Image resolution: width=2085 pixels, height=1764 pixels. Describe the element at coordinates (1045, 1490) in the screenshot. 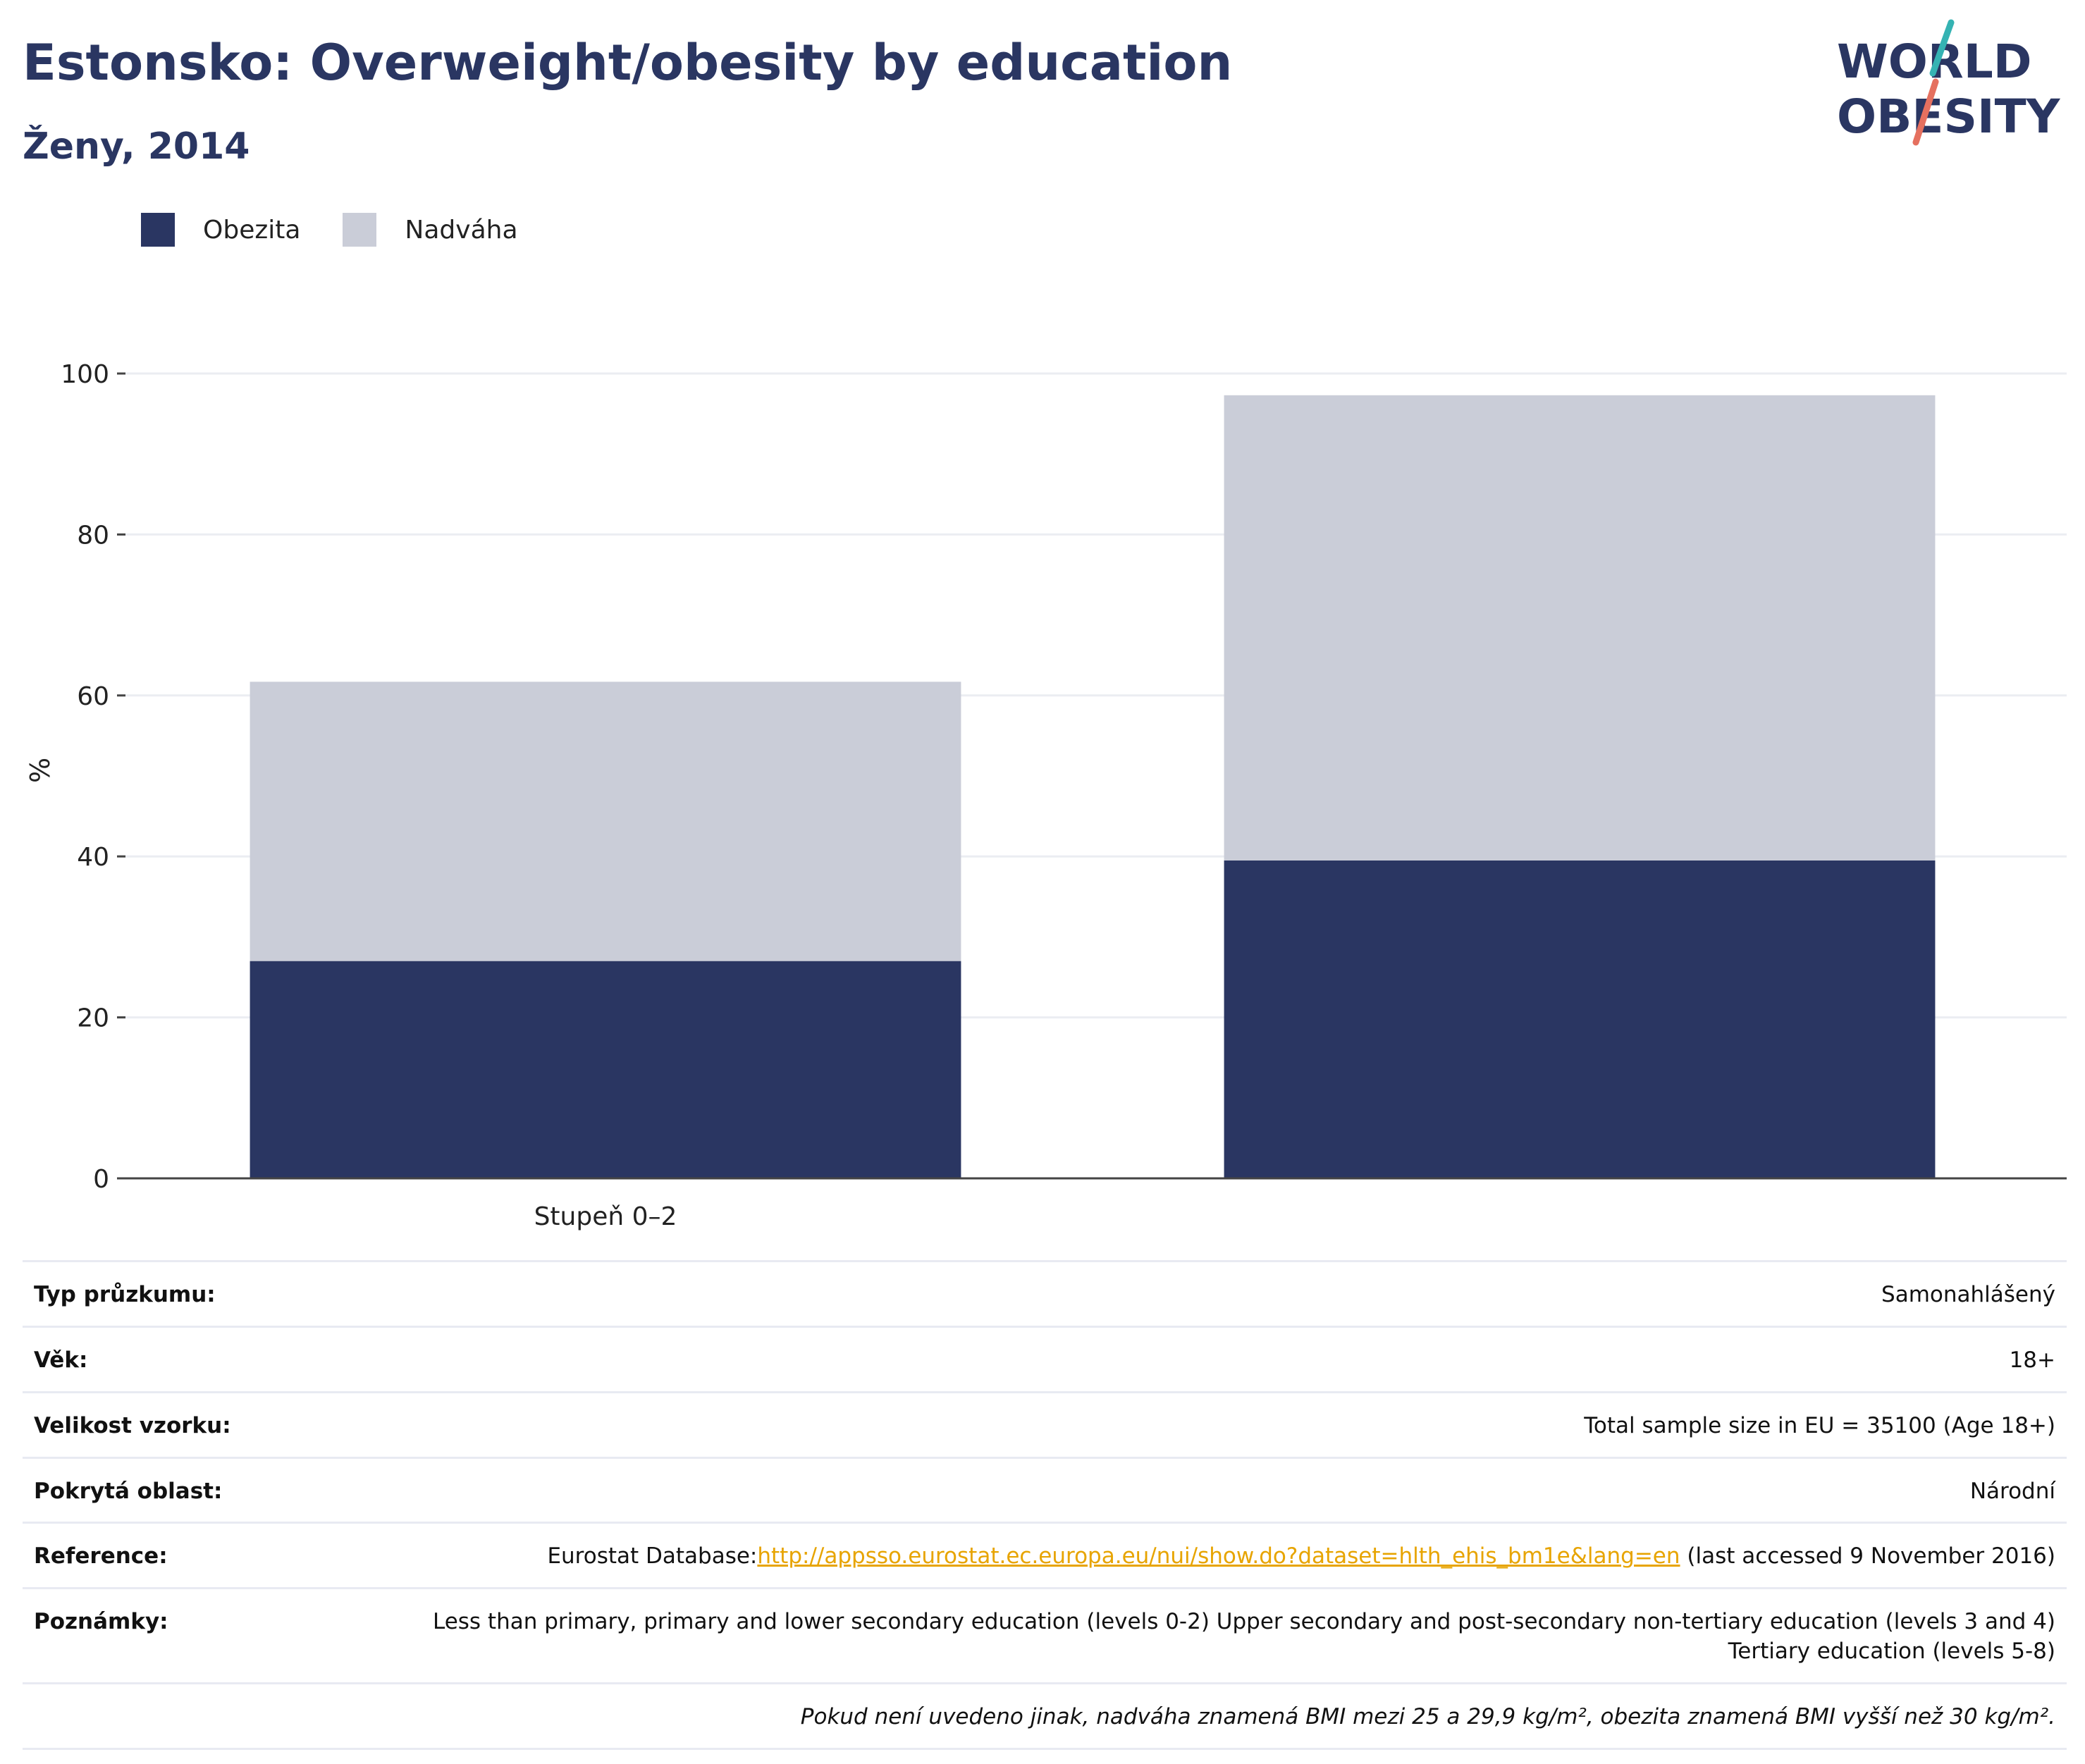

I see `info-row-area: Pokrytá oblast: Národní` at that location.